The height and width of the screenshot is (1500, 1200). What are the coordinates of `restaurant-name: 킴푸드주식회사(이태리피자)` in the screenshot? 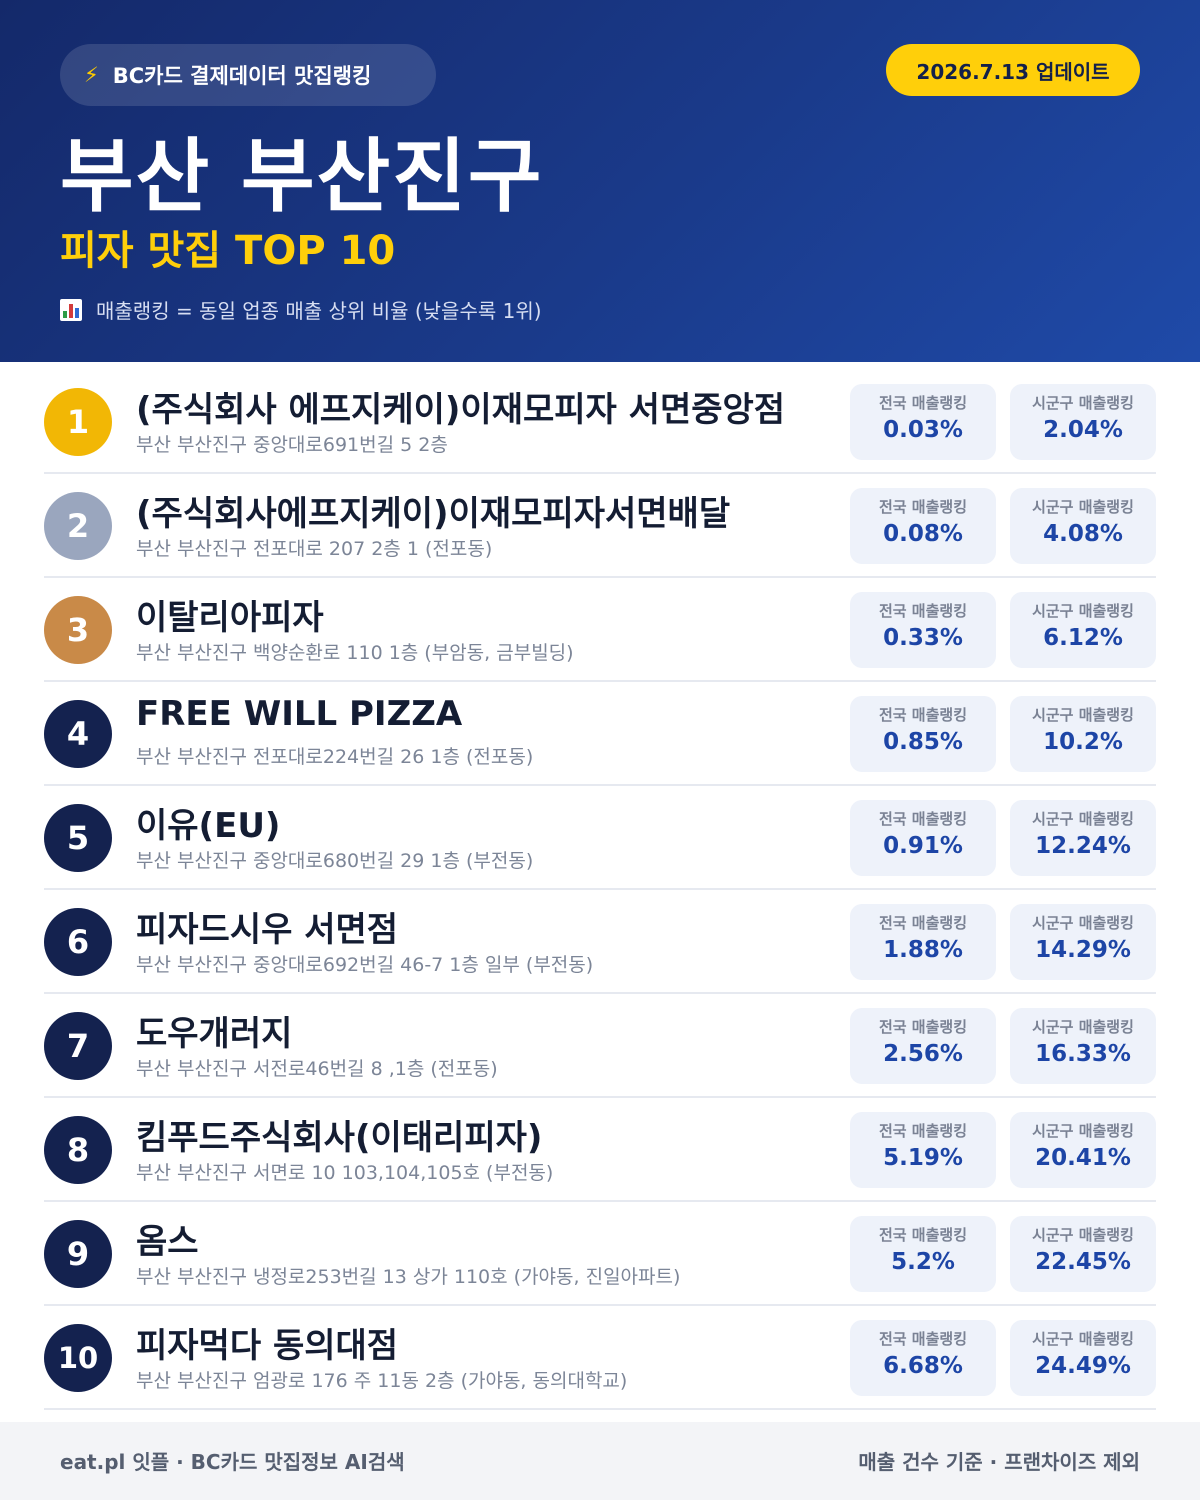 It's located at (339, 1138).